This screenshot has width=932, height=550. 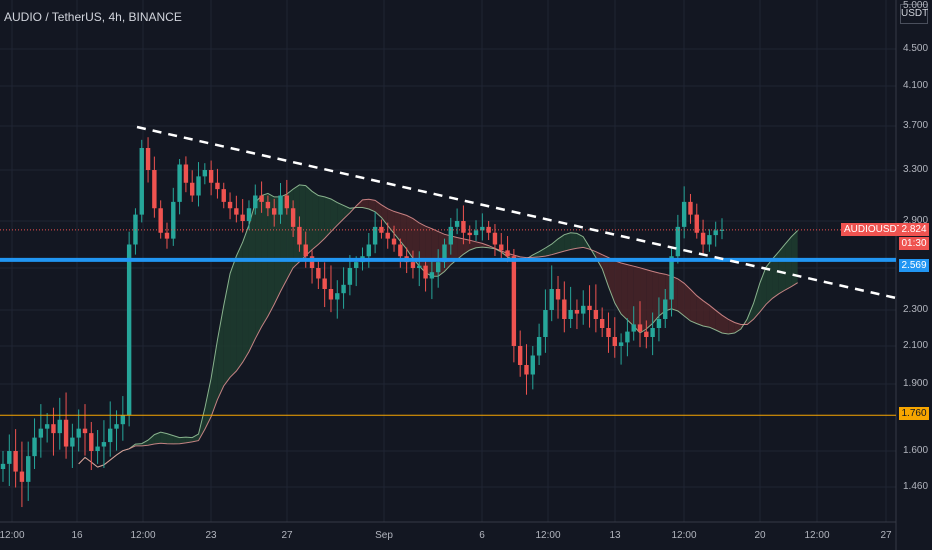 I want to click on price-tick: 2.100, so click(x=916, y=345).